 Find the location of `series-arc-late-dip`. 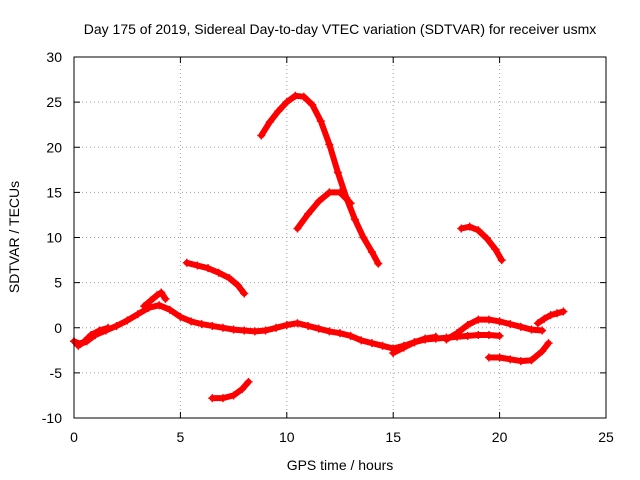

series-arc-late-dip is located at coordinates (518, 352).